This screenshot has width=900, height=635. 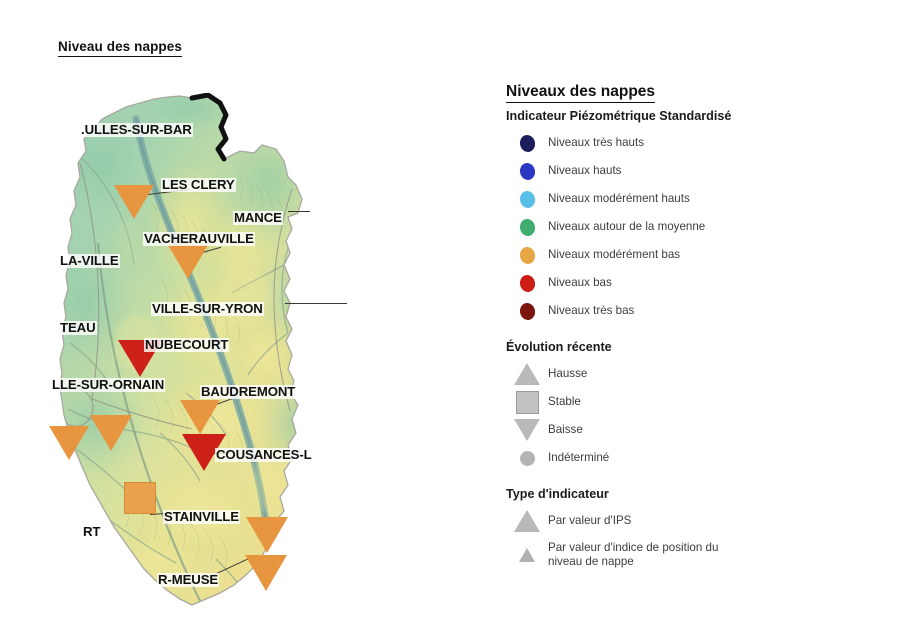 I want to click on triangle-up-large-icon, so click(x=527, y=521).